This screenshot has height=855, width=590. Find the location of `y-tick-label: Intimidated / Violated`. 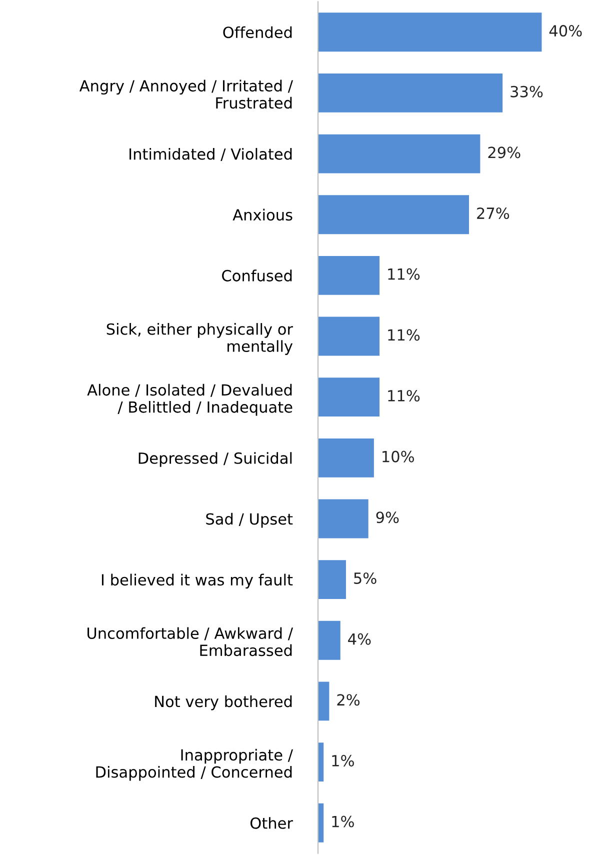

y-tick-label: Intimidated / Violated is located at coordinates (211, 154).